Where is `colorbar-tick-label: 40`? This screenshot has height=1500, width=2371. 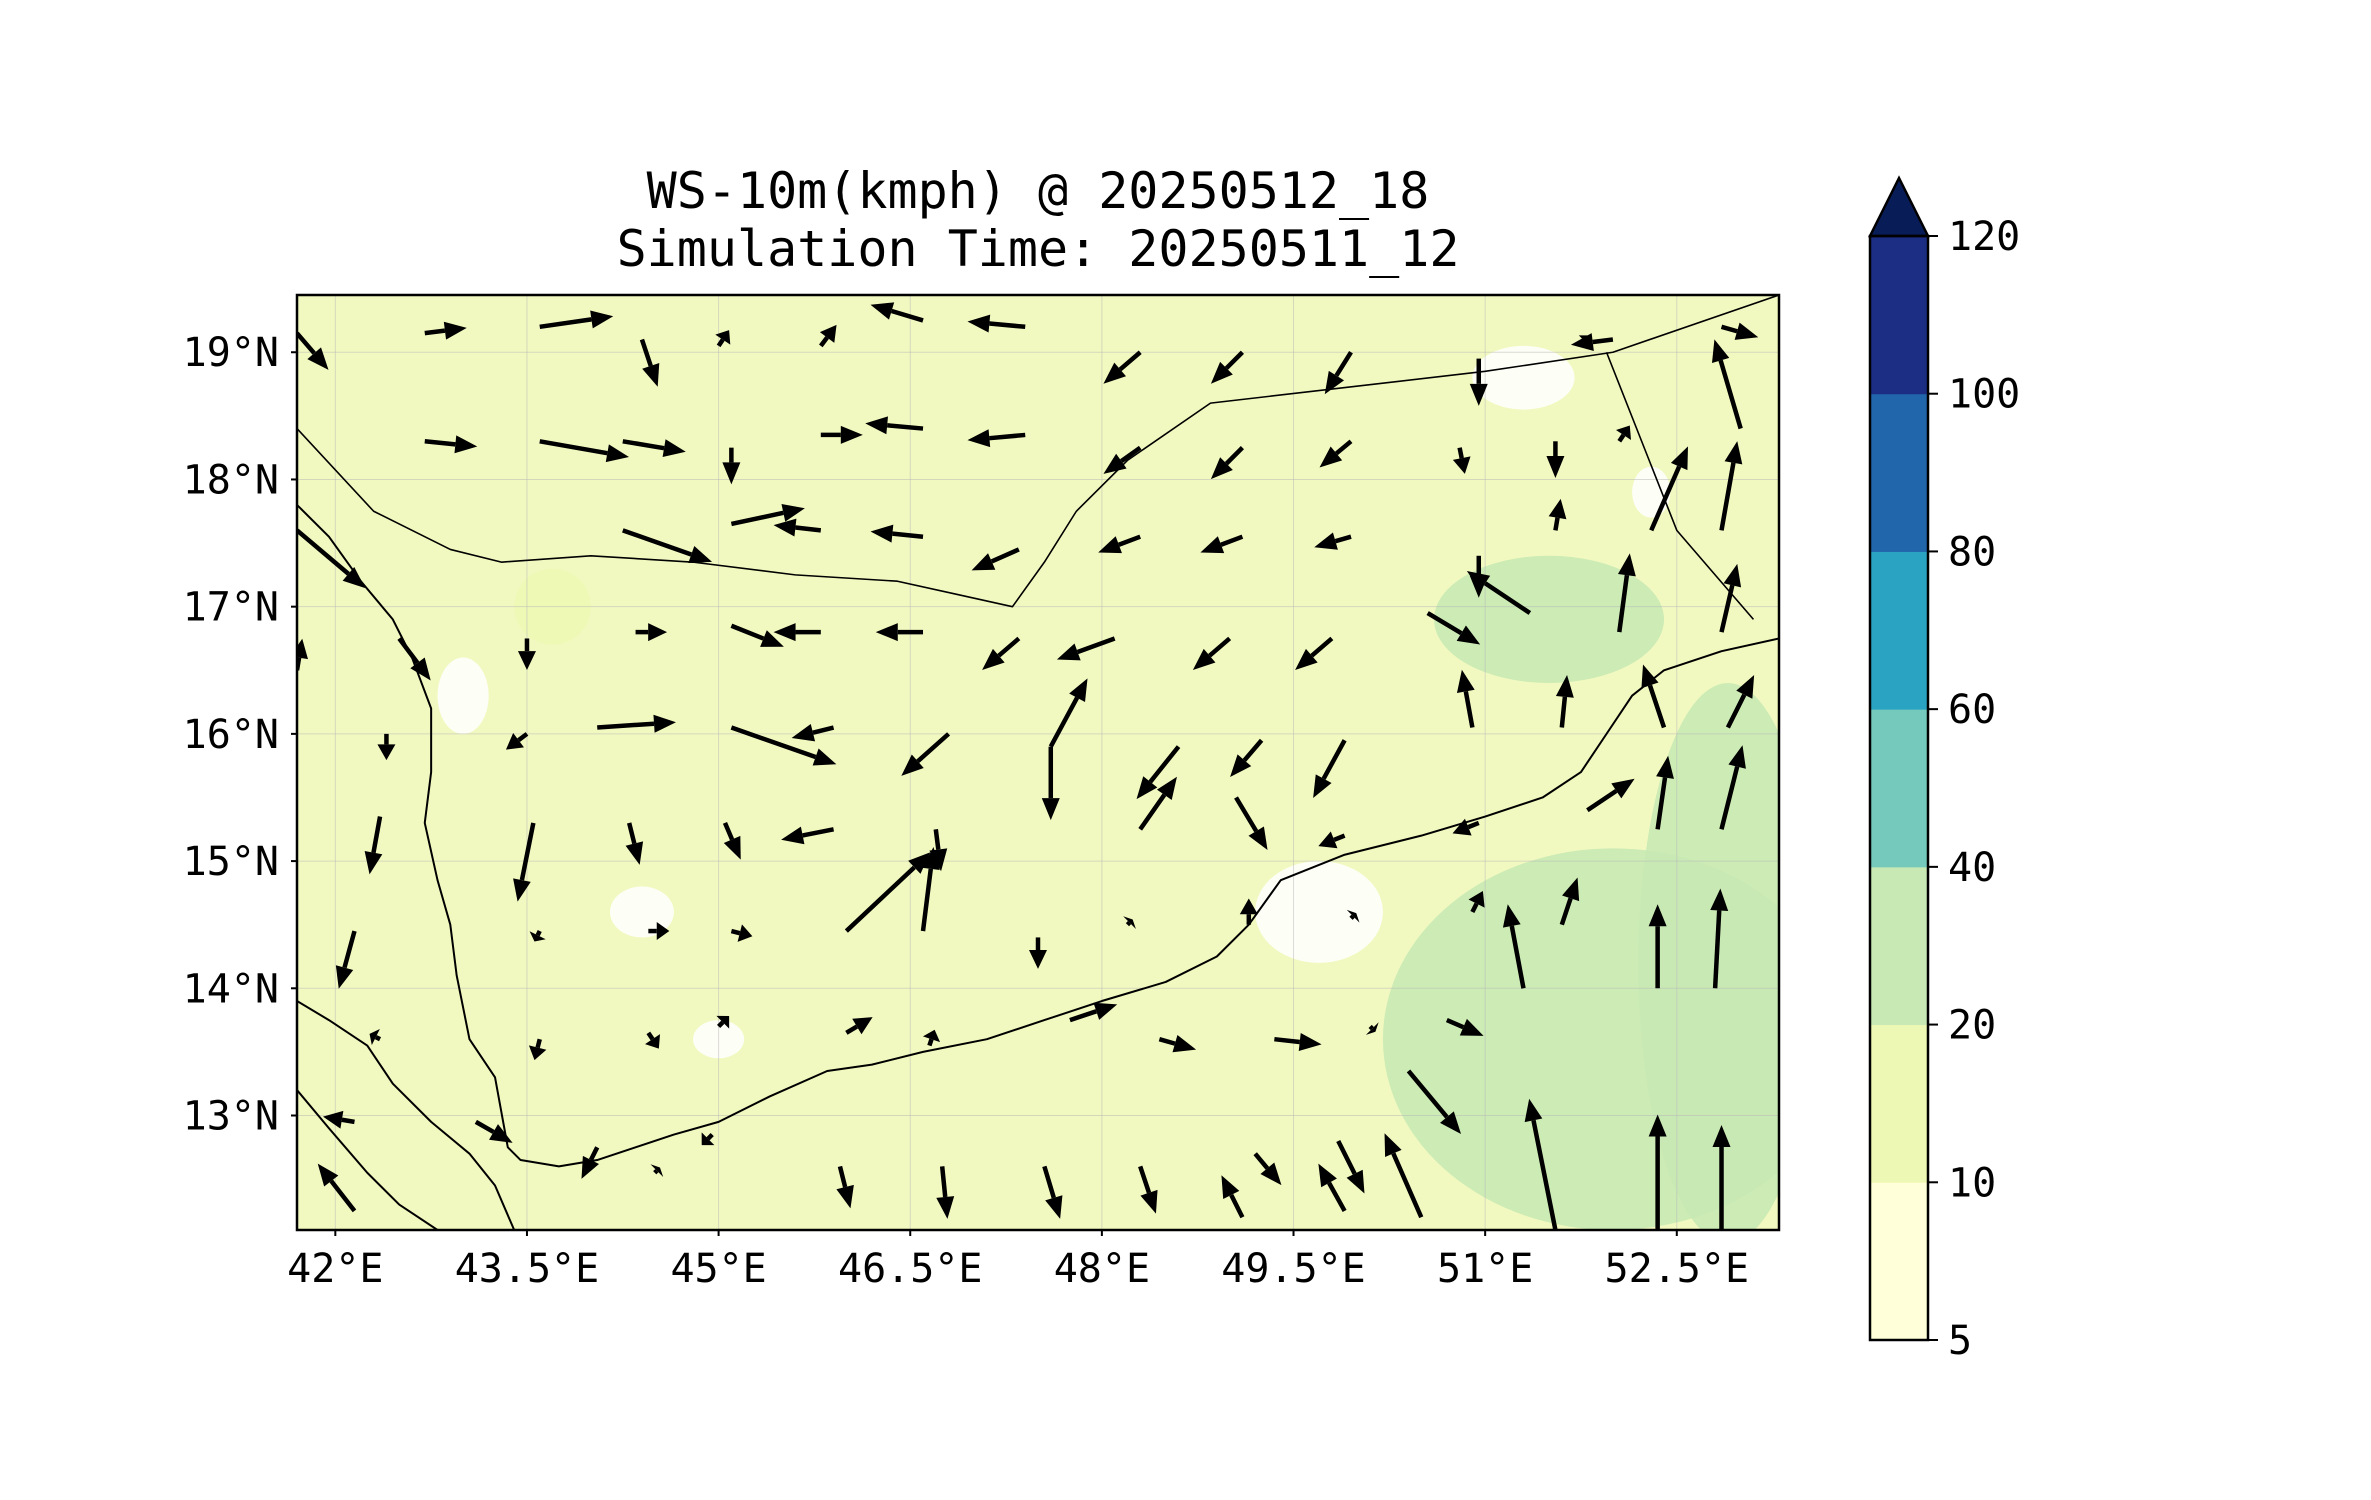 colorbar-tick-label: 40 is located at coordinates (1972, 868).